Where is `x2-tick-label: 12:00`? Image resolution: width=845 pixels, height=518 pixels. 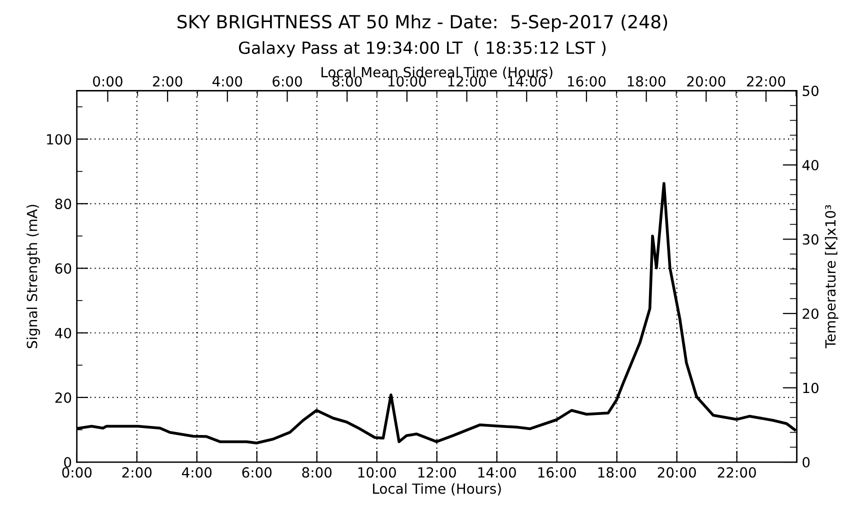 x2-tick-label: 12:00 is located at coordinates (467, 81).